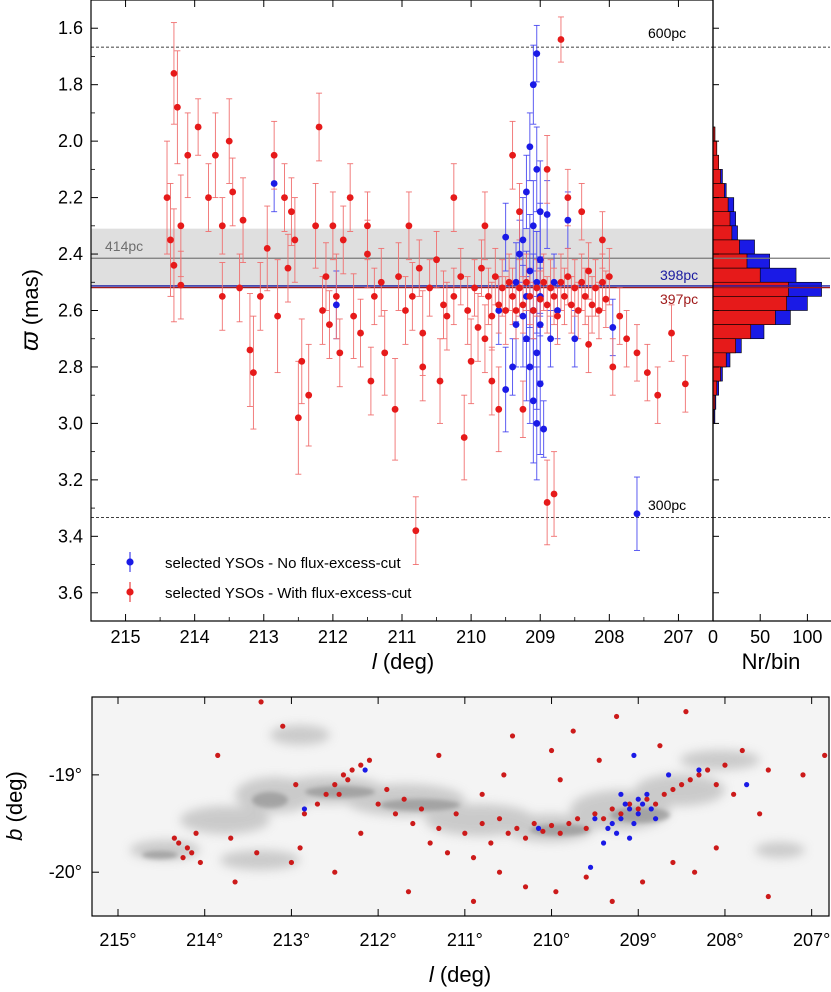 This screenshot has height=992, width=831. I want to click on legend-entry-no-flux-cut: selected YSOs - No flux-excess-cut, so click(263, 562).